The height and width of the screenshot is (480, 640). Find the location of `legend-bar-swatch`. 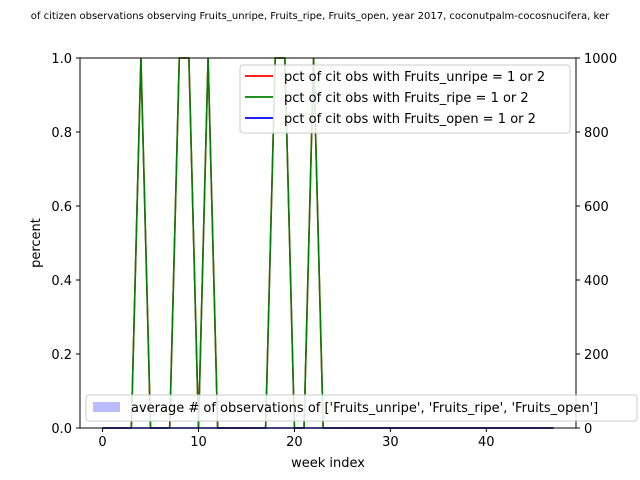

legend-bar-swatch is located at coordinates (106, 407).